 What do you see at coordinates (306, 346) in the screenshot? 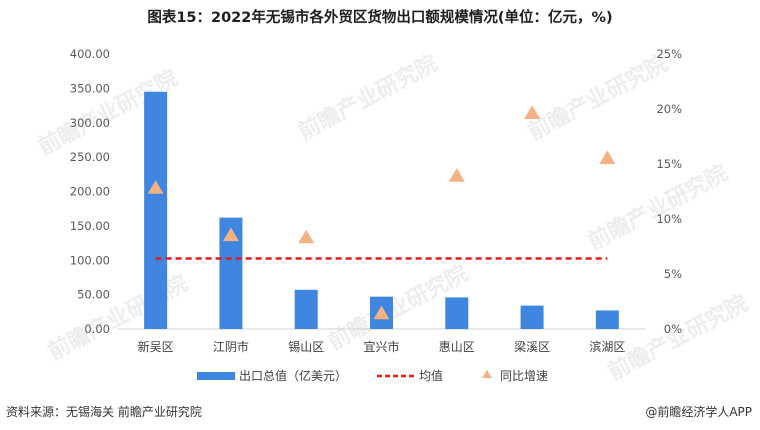
I see `x-tick-label: 锡山区` at bounding box center [306, 346].